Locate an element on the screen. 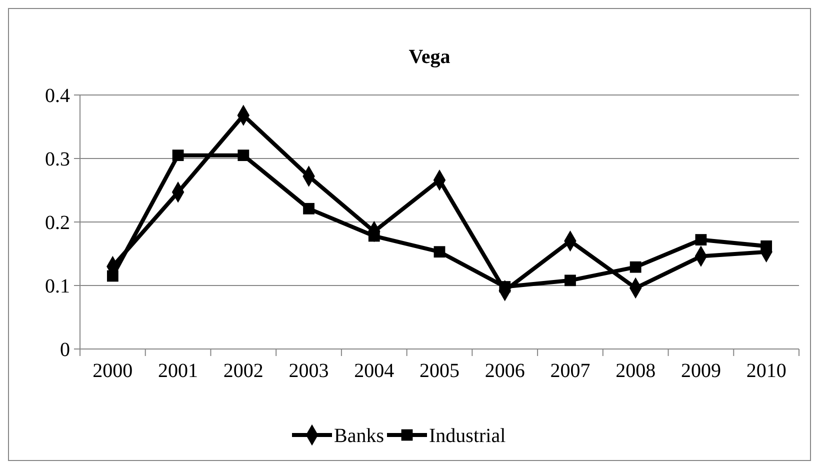  x-tick-label: 2001 is located at coordinates (178, 371).